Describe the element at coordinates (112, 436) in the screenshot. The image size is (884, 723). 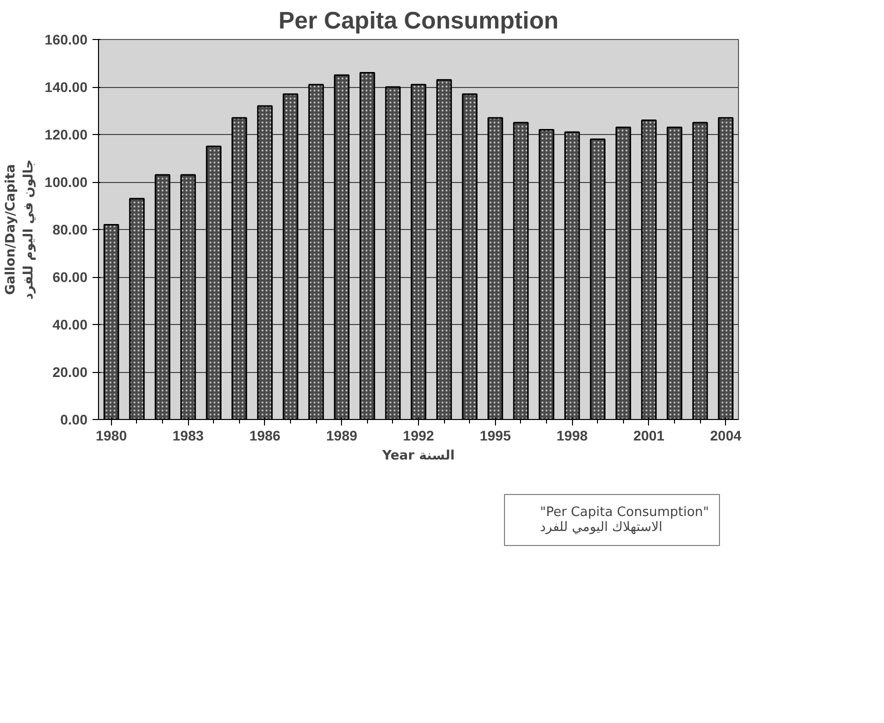
I see `x-tick-label: 1980` at that location.